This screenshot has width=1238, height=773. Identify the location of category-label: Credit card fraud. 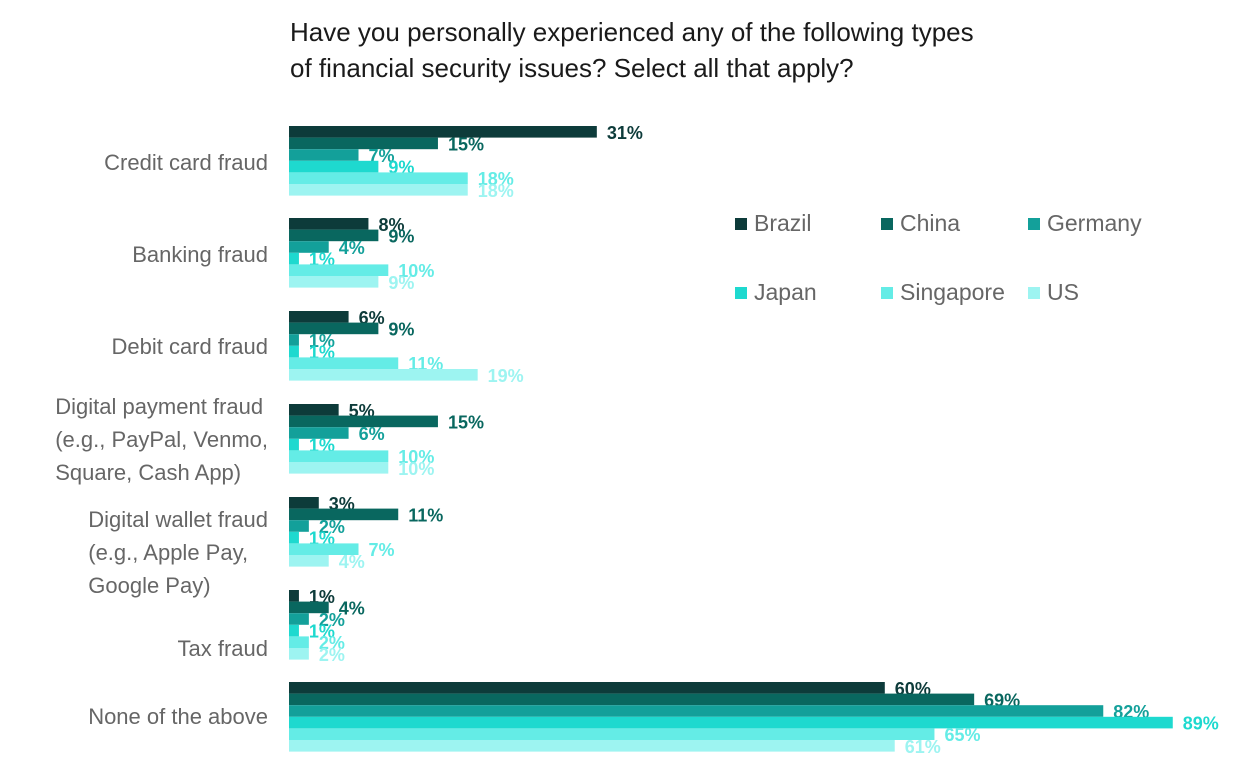
(186, 162).